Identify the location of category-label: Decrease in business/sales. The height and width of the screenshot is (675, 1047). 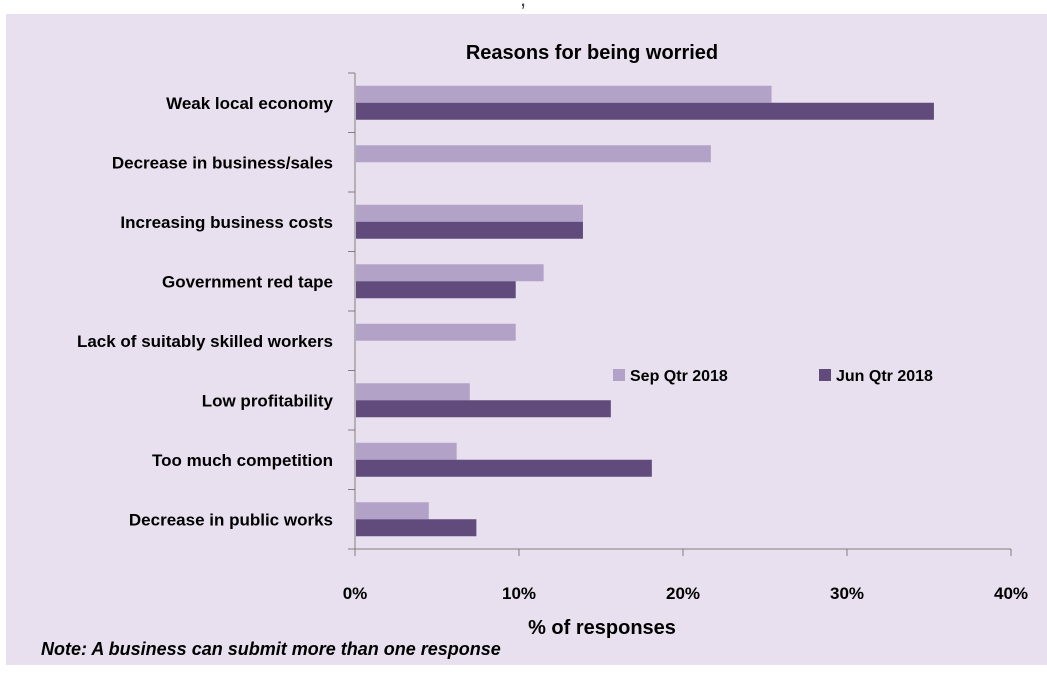
(222, 162).